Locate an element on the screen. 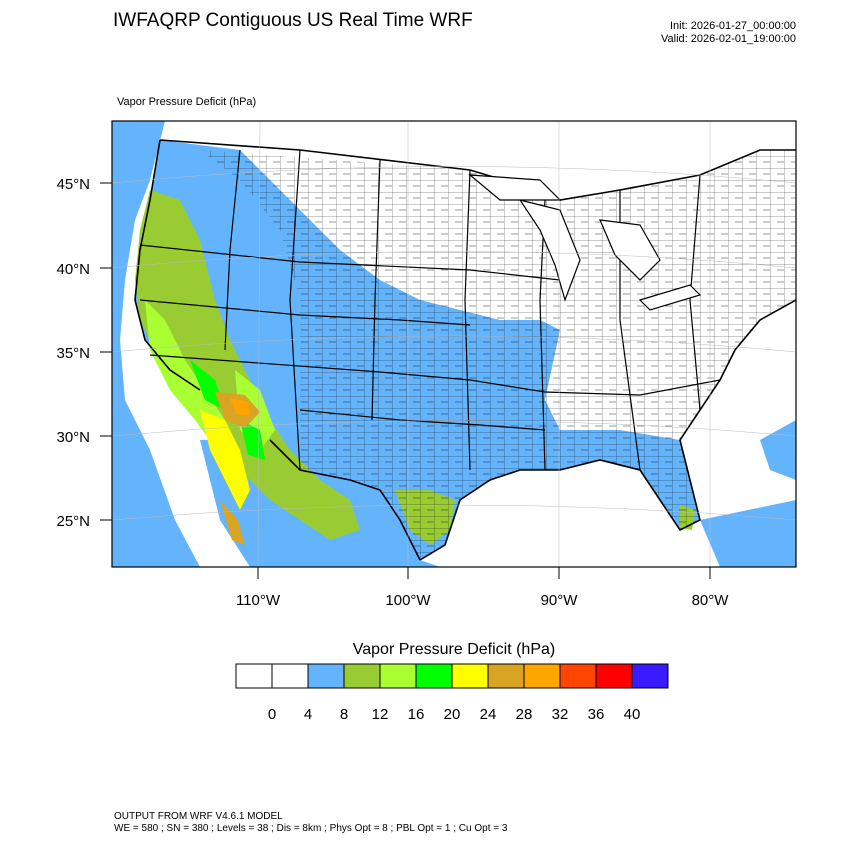 The height and width of the screenshot is (850, 850). lat-label: 35°N is located at coordinates (73, 353).